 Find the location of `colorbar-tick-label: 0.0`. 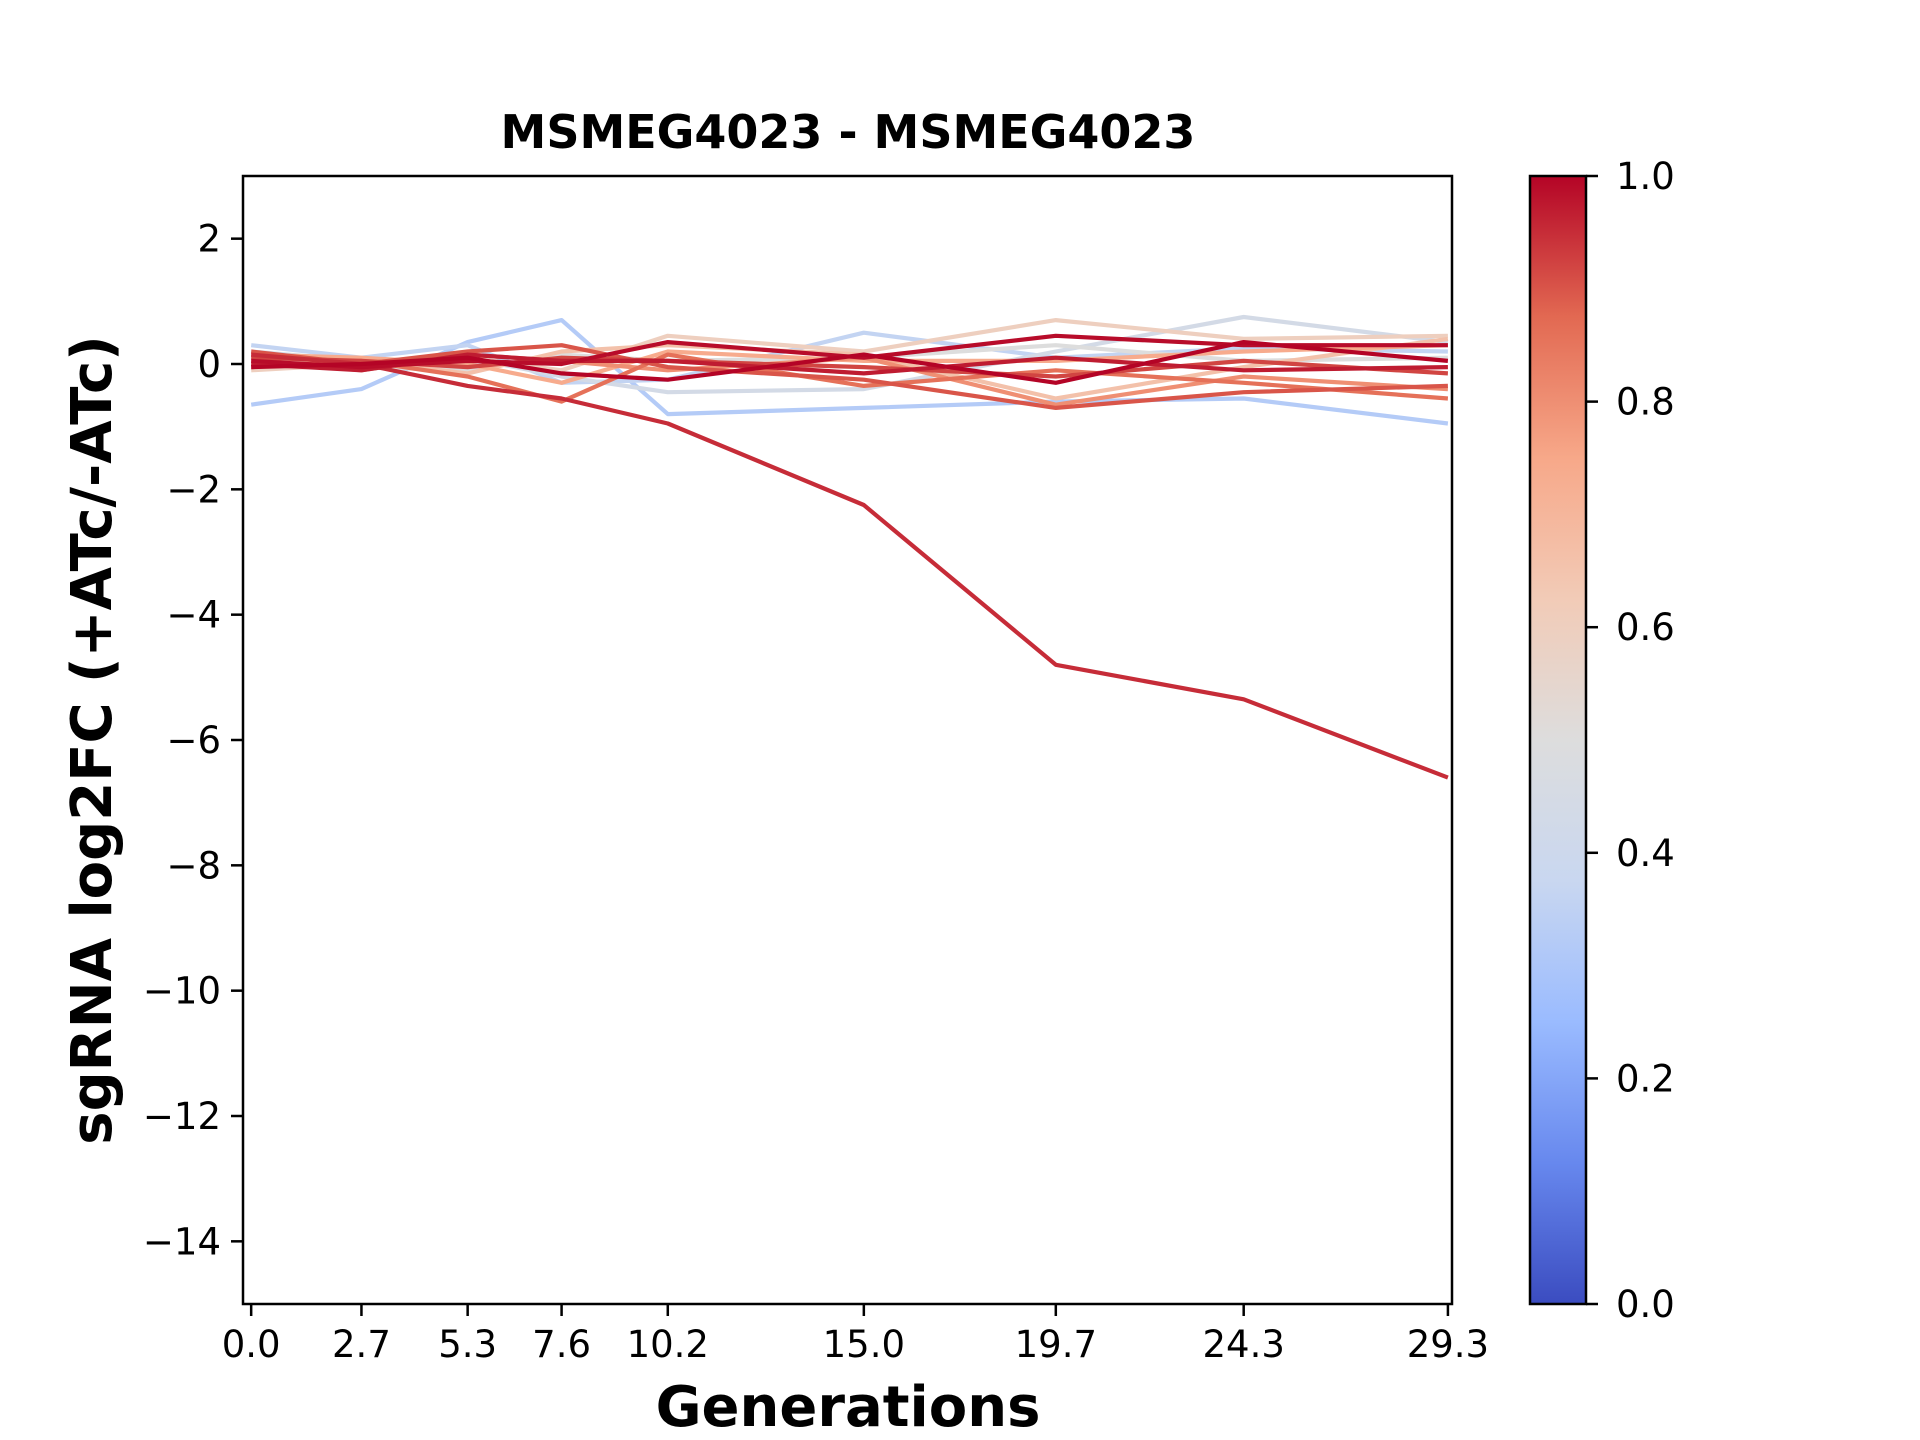

colorbar-tick-label: 0.0 is located at coordinates (1645, 1304).